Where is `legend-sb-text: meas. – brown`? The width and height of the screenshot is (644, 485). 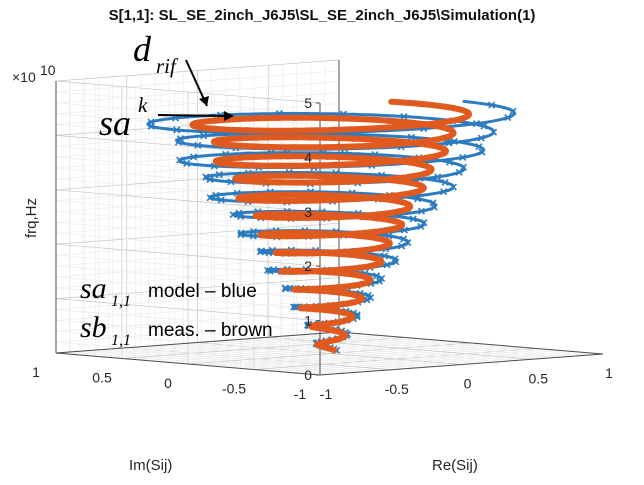 legend-sb-text: meas. – brown is located at coordinates (210, 330).